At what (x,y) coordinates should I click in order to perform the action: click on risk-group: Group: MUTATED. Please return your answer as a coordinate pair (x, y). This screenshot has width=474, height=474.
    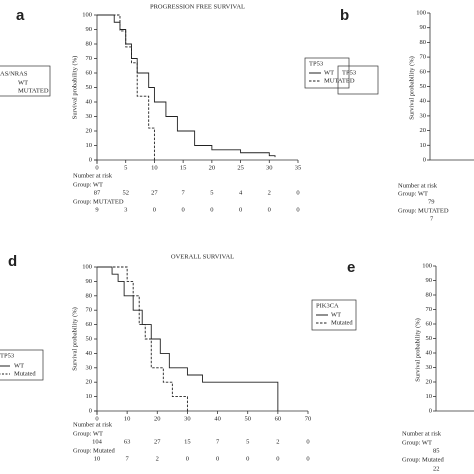
    Looking at the image, I should click on (423, 210).